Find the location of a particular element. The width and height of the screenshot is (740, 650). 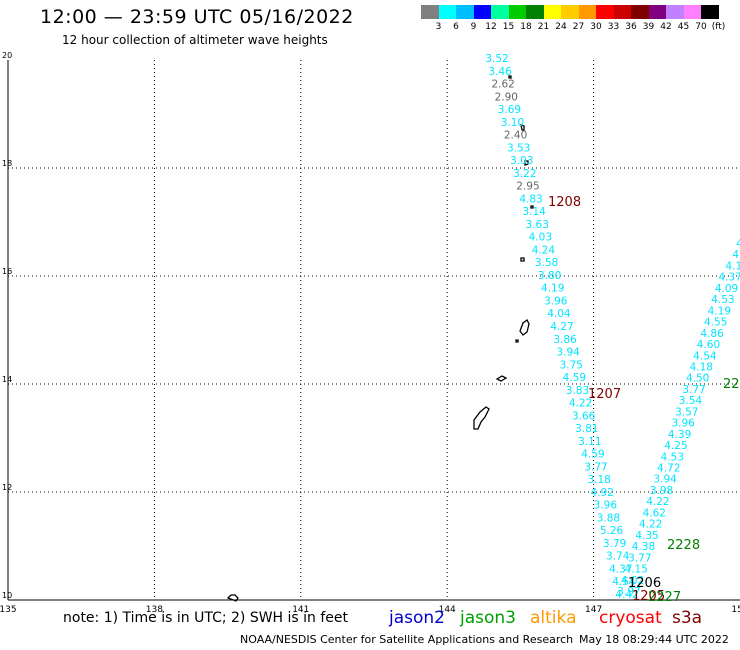

wave-height-value: 4.02 is located at coordinates (632, 581).